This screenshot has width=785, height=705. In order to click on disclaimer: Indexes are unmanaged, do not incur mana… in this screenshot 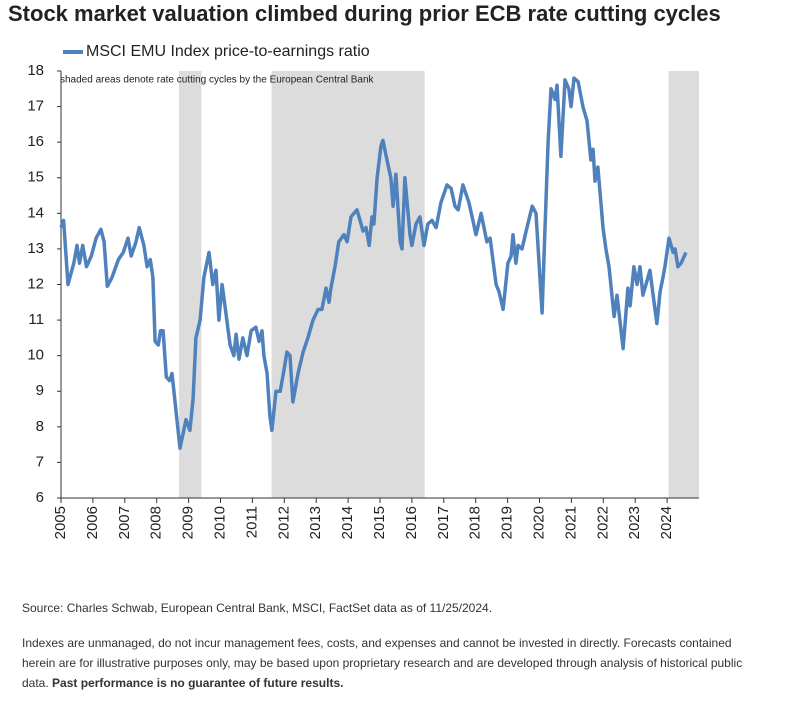, I will do `click(394, 663)`.